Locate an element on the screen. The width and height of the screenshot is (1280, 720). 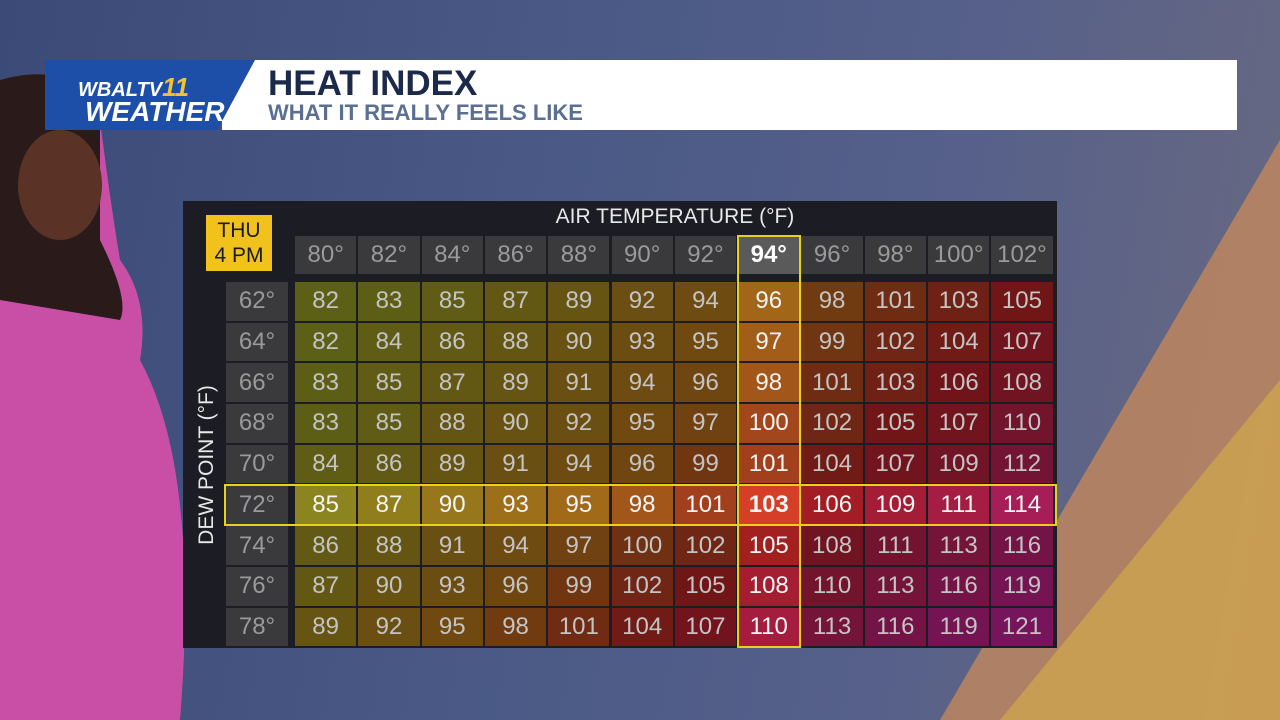
heat-index-cell: 114 is located at coordinates (1022, 505).